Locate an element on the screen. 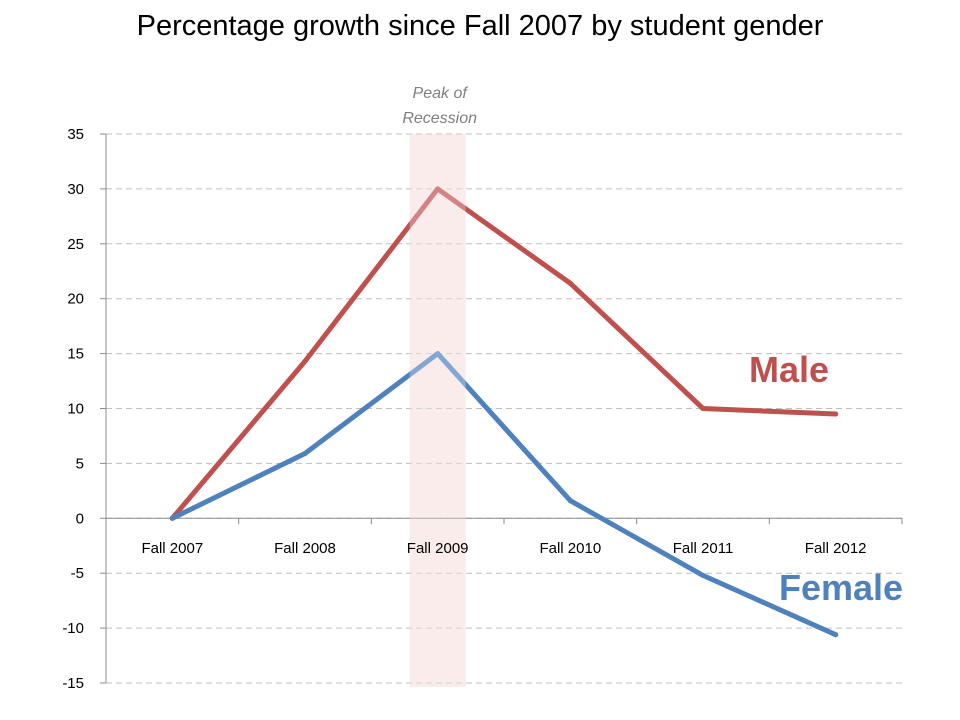 This screenshot has height=720, width=960. y-tick-label: 15 is located at coordinates (75, 354).